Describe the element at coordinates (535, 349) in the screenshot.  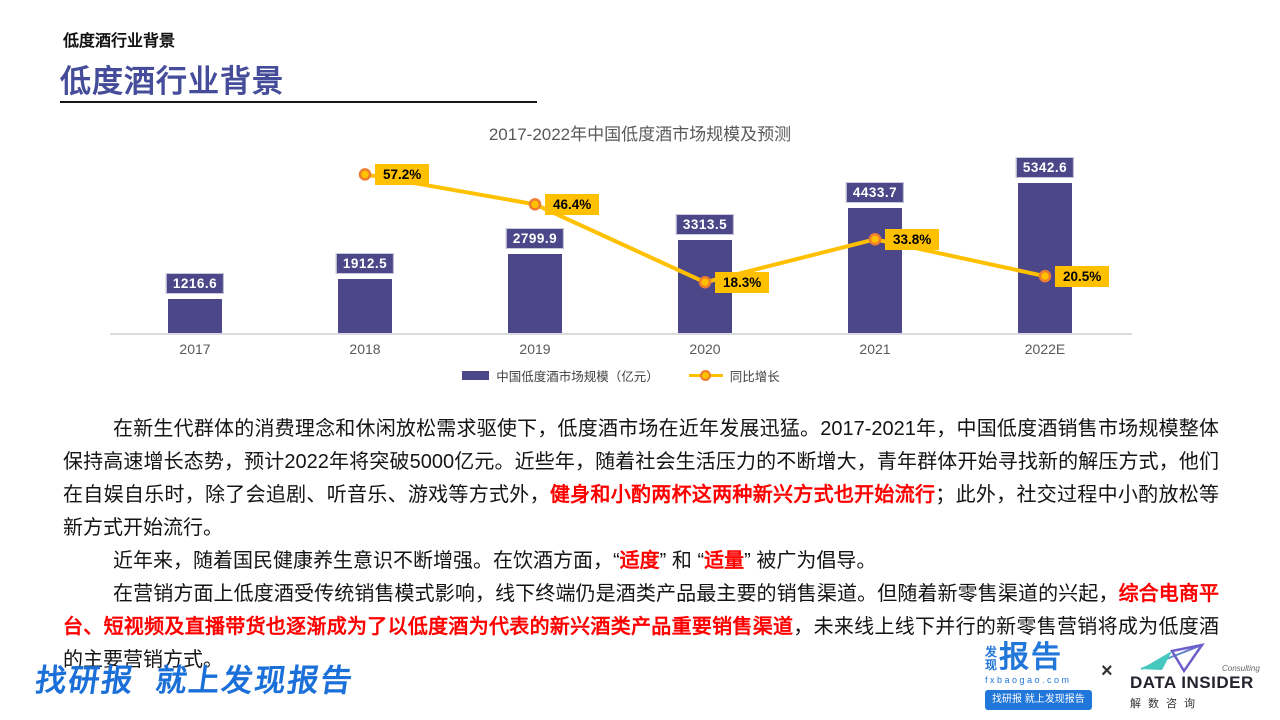
I see `x-tick-2019: 2019` at that location.